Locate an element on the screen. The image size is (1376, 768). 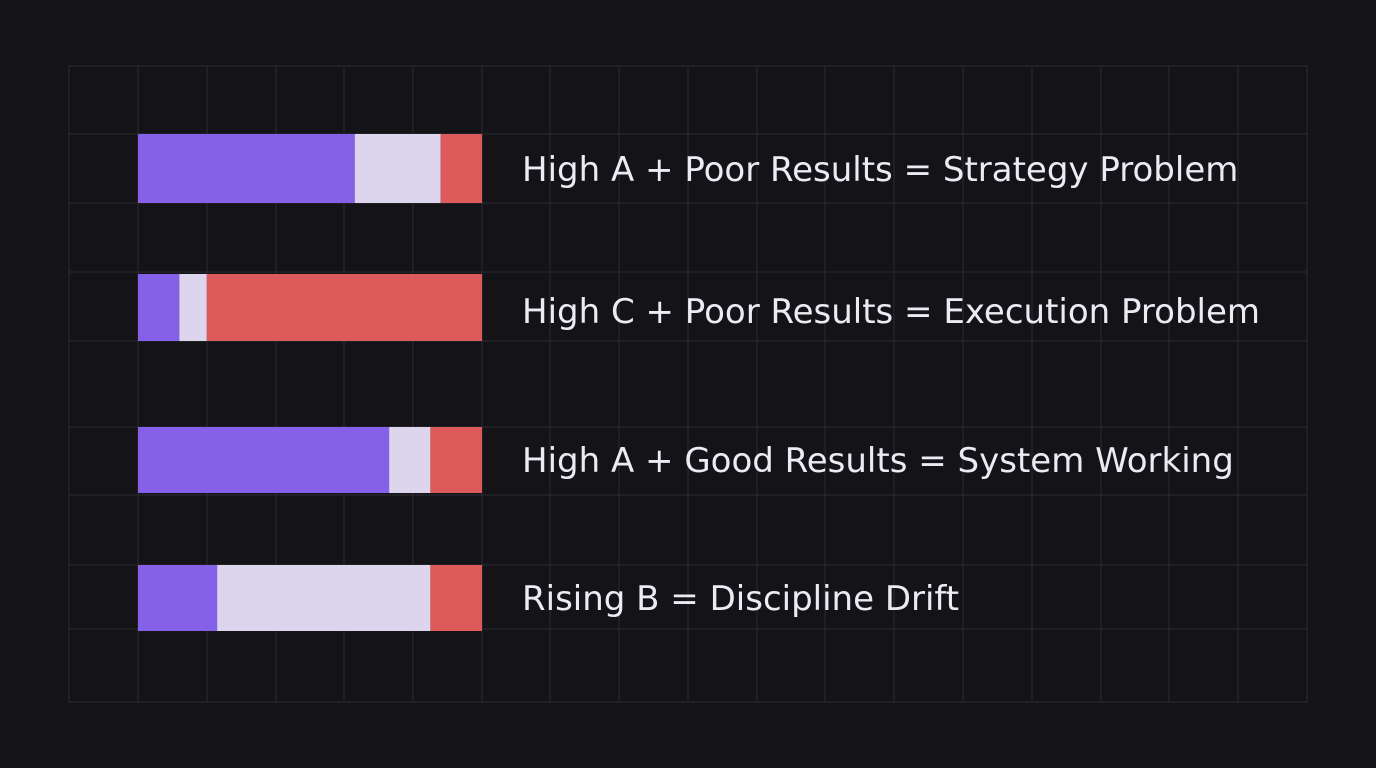
row-label-system-working: High A + Good Results = System Working is located at coordinates (878, 461).